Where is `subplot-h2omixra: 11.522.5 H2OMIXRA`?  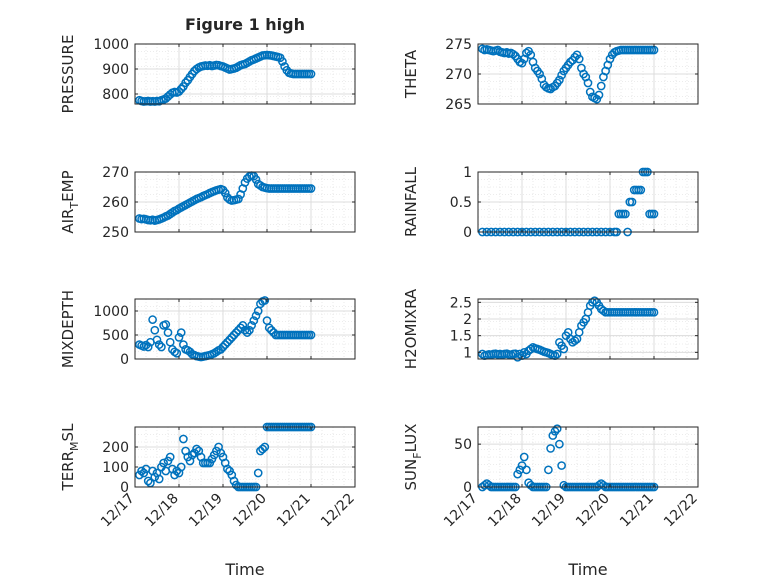
subplot-h2omixra: 11.522.5 H2OMIXRA is located at coordinates (550, 328).